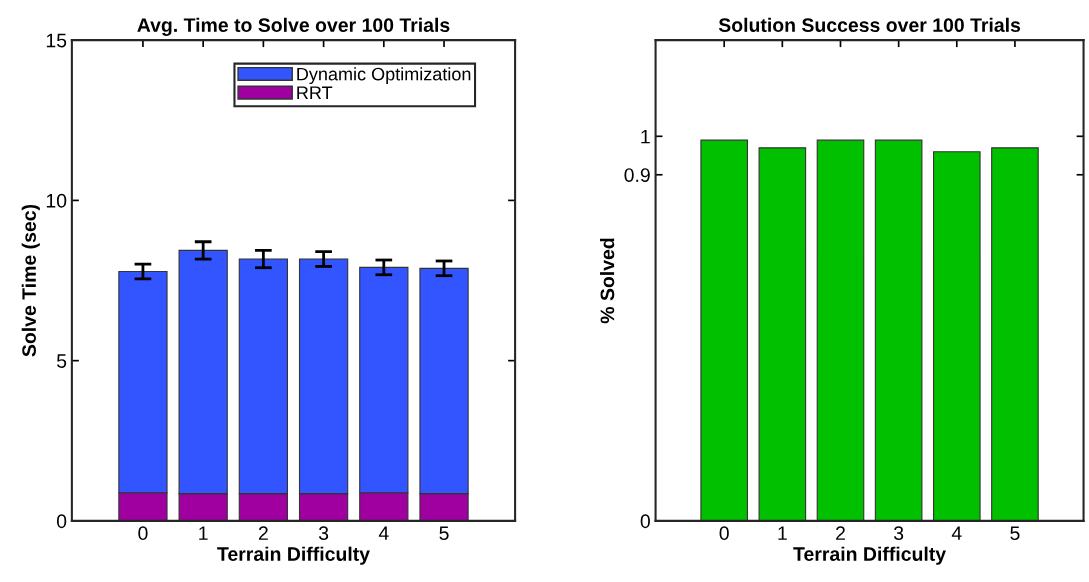 Image resolution: width=1089 pixels, height=582 pixels. What do you see at coordinates (61, 361) in the screenshot?
I see `y-tick-label: 5` at bounding box center [61, 361].